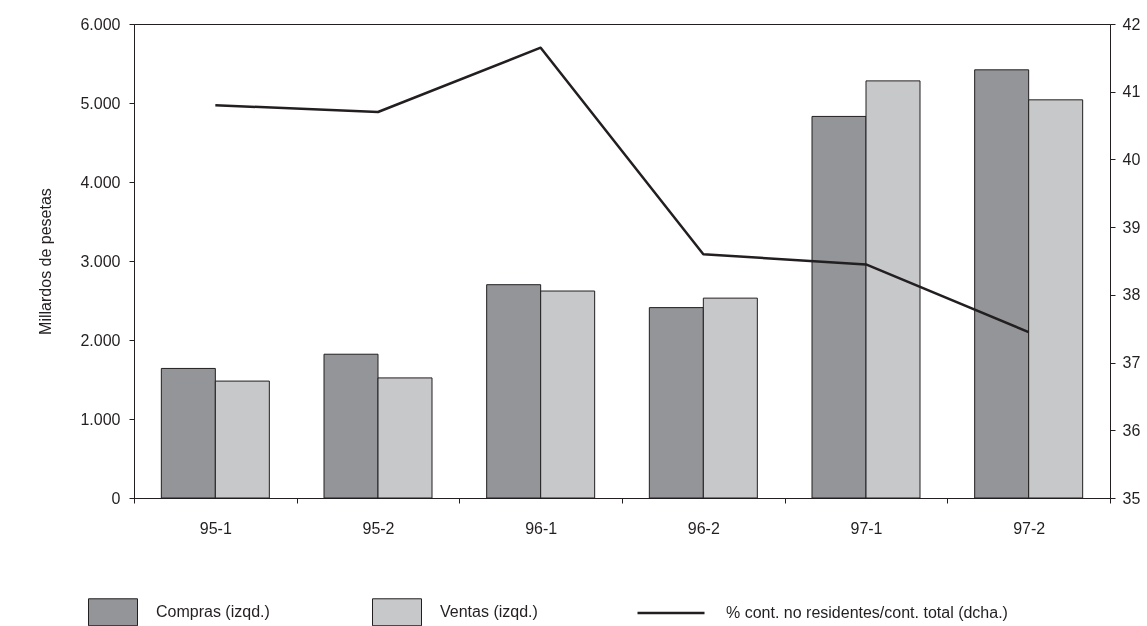  Describe the element at coordinates (100, 103) in the screenshot. I see `y-tick-label: 5.000` at that location.